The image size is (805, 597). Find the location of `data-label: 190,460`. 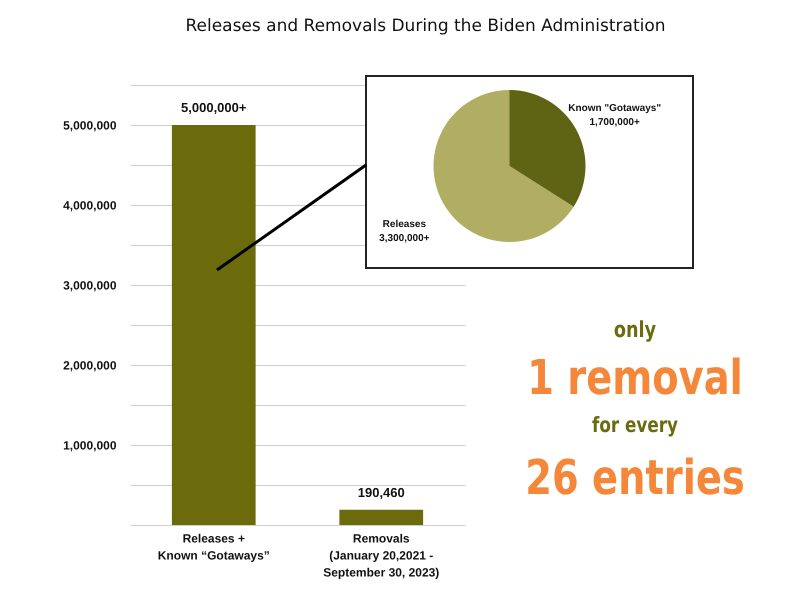

data-label: 190,460 is located at coordinates (381, 492).